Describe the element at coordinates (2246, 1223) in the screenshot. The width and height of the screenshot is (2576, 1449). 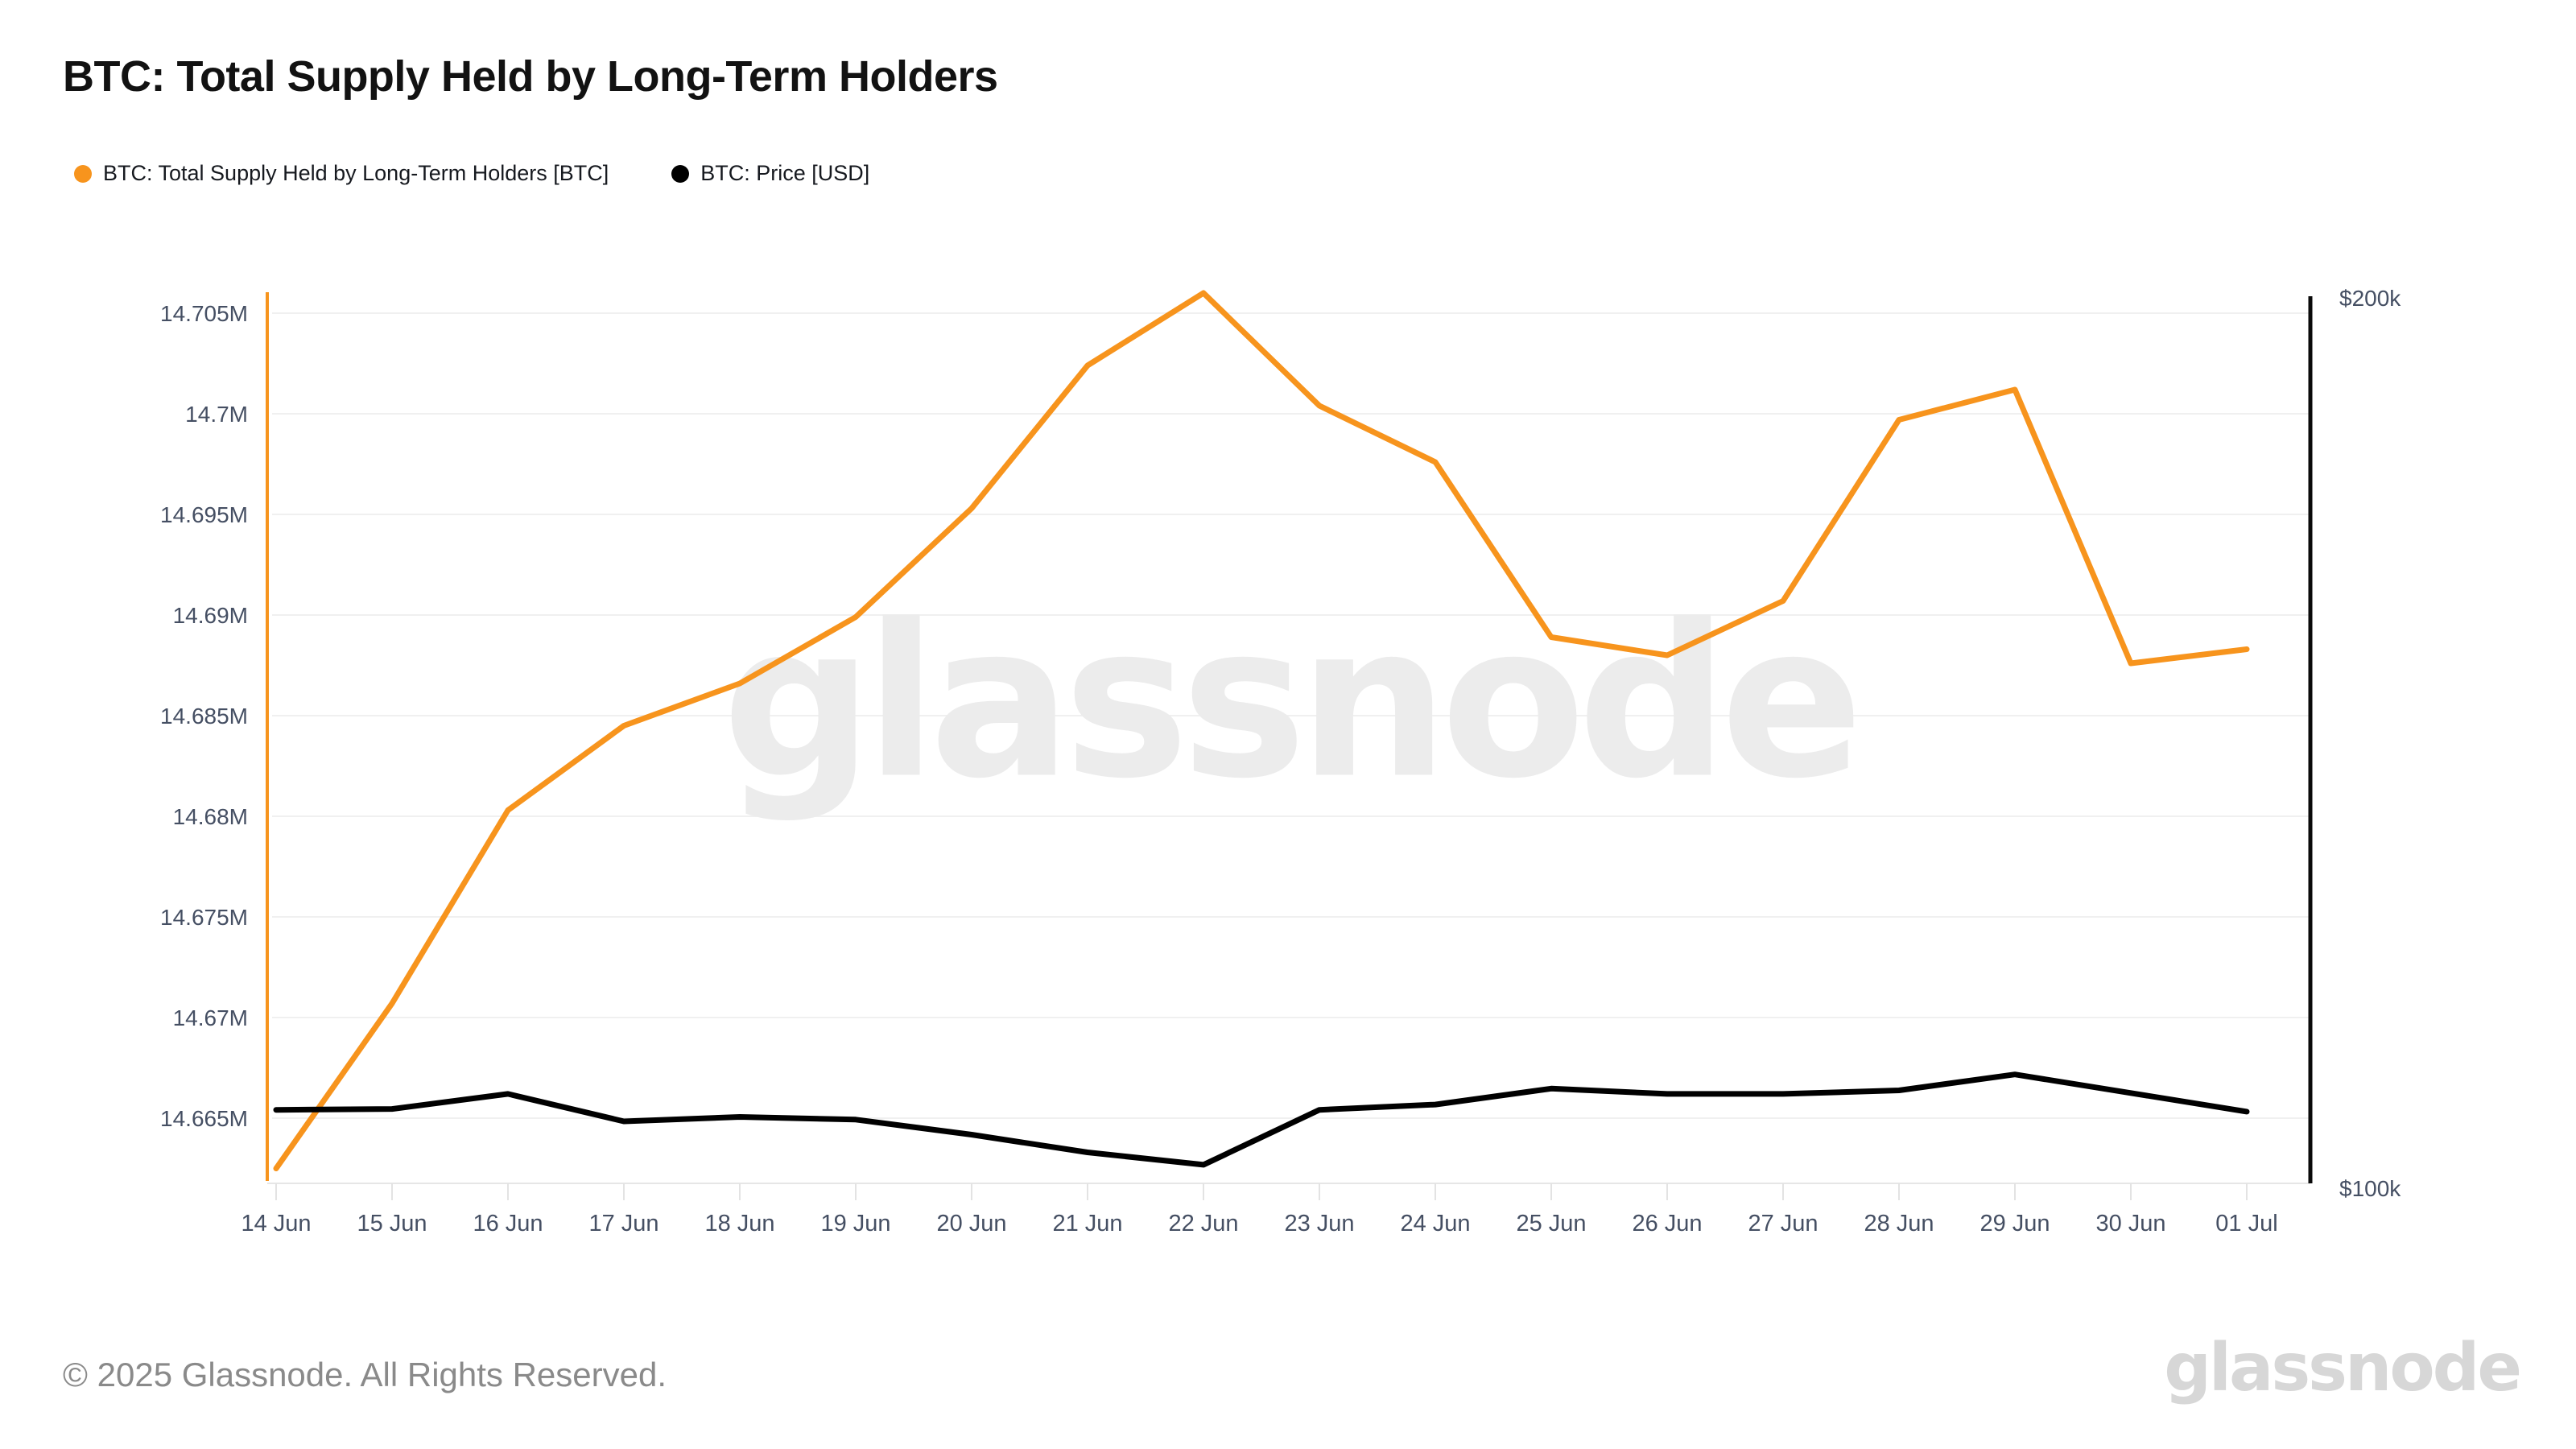
I see `x-axis-label: 01 Jul` at that location.